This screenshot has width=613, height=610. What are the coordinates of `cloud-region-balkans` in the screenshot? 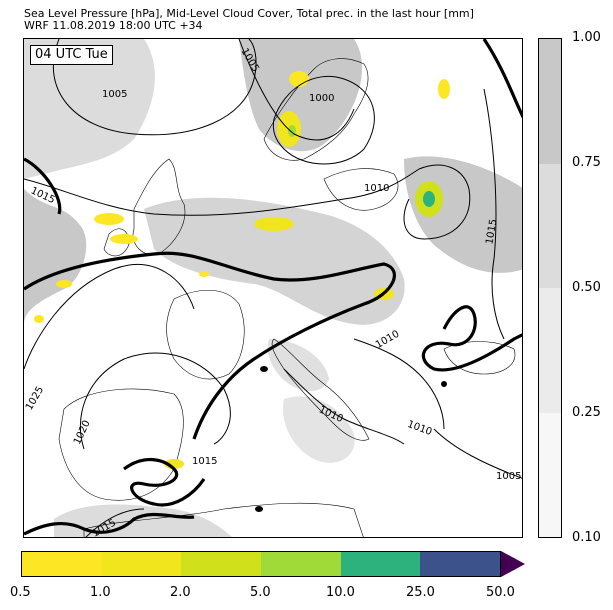 It's located at (319, 429).